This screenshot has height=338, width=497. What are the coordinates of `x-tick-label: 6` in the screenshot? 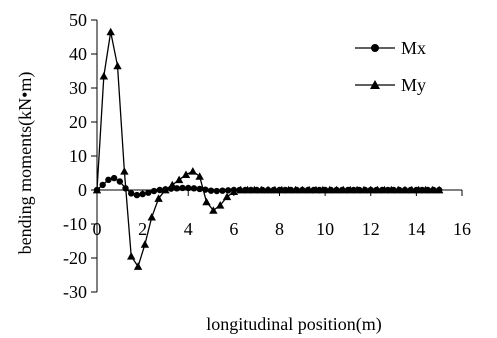 It's located at (233, 229).